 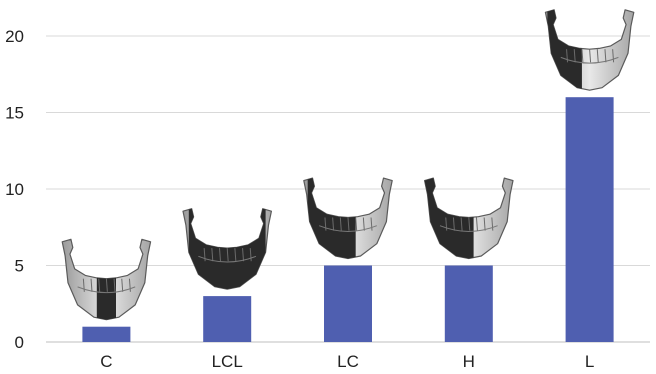 I want to click on x-category-label: LC, so click(x=348, y=361).